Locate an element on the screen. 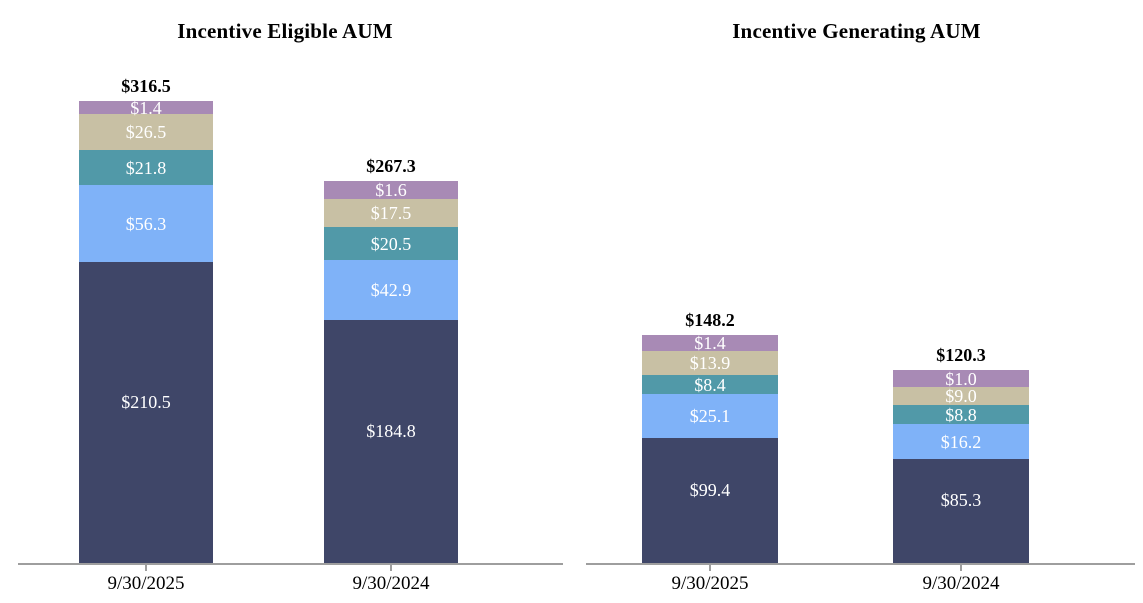 Image resolution: width=1143 pixels, height=603 pixels. segment-value-label: $13.9 is located at coordinates (710, 363).